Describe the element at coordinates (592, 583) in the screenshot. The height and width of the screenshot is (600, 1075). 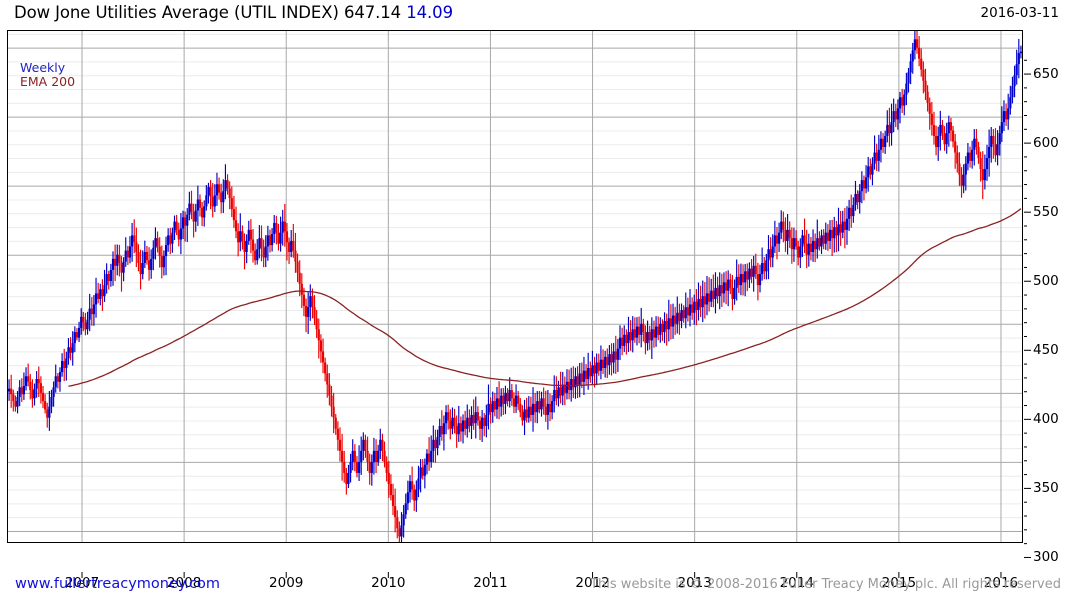
I see `x-axis-label: 2012` at that location.